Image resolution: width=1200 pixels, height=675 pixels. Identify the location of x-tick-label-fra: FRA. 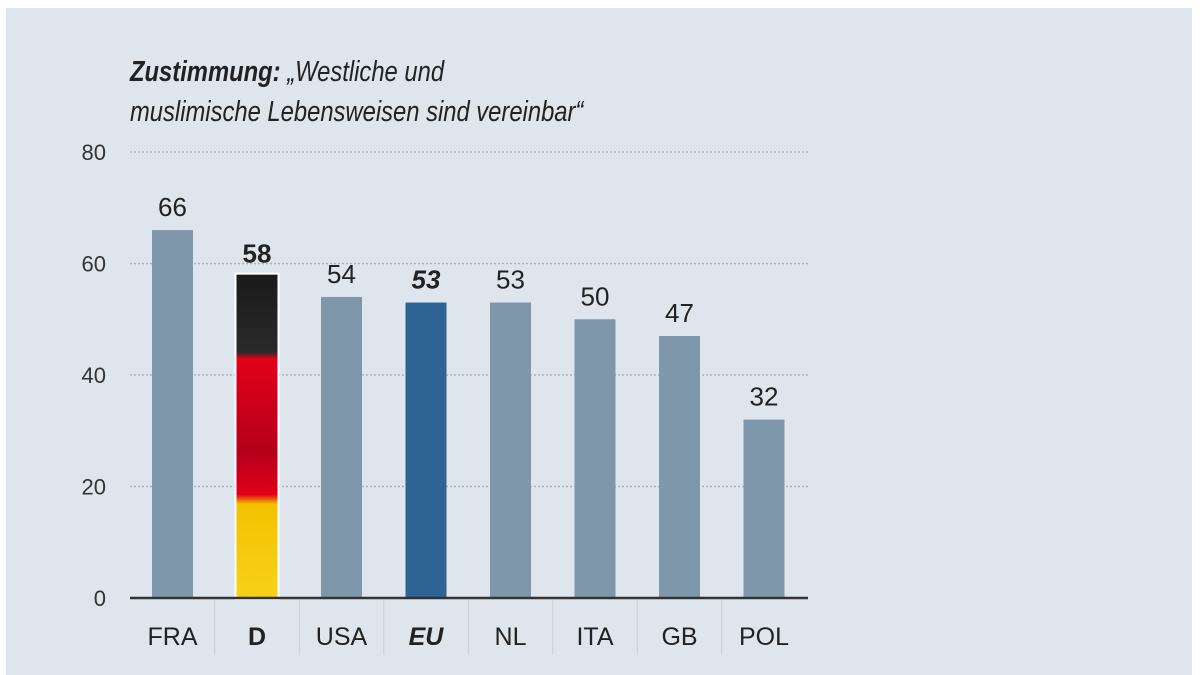
(173, 637).